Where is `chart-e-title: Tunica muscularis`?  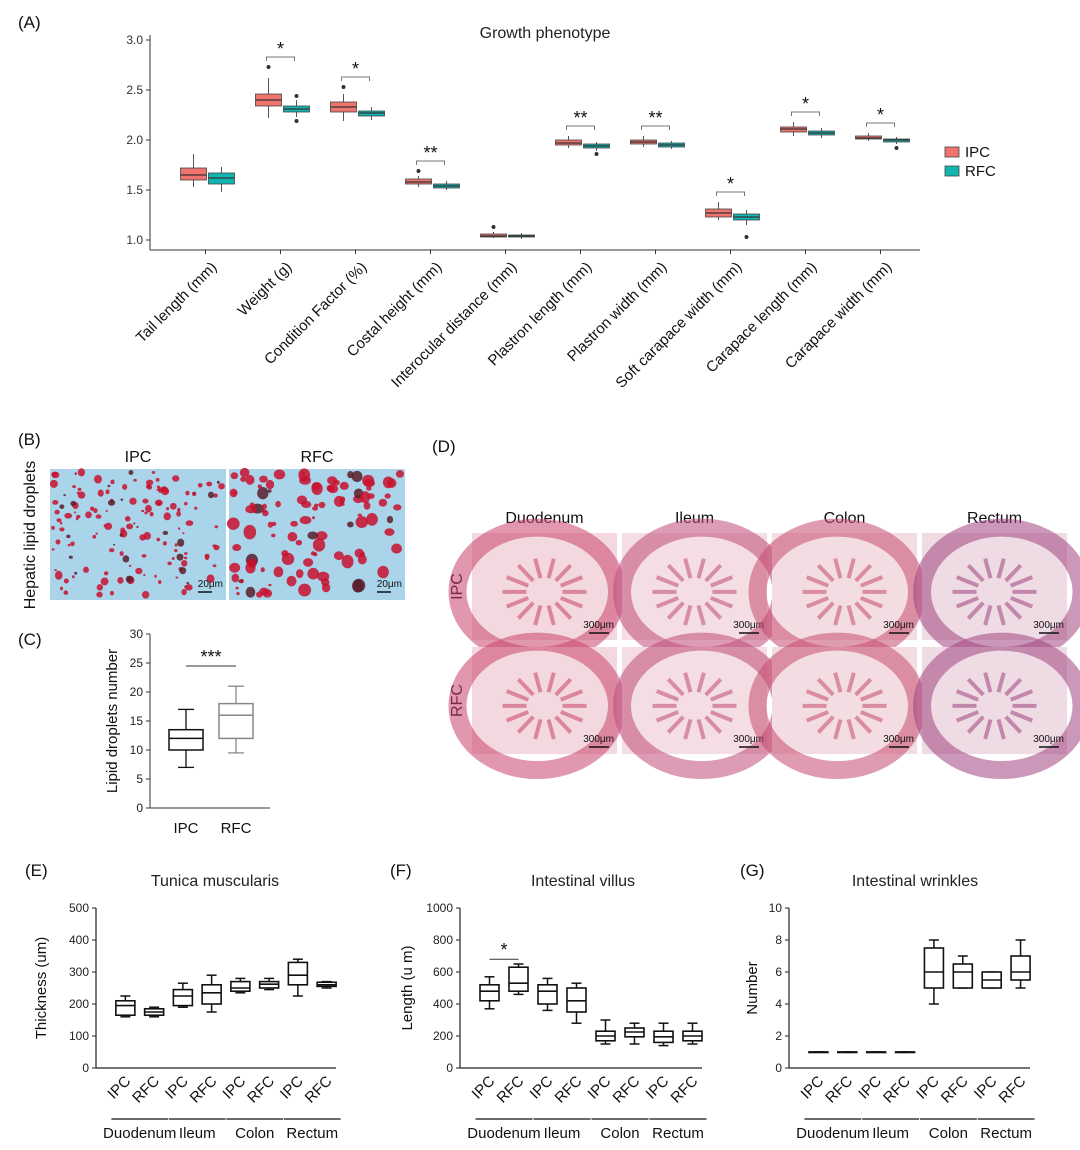
chart-e-title: Tunica muscularis is located at coordinates (215, 881).